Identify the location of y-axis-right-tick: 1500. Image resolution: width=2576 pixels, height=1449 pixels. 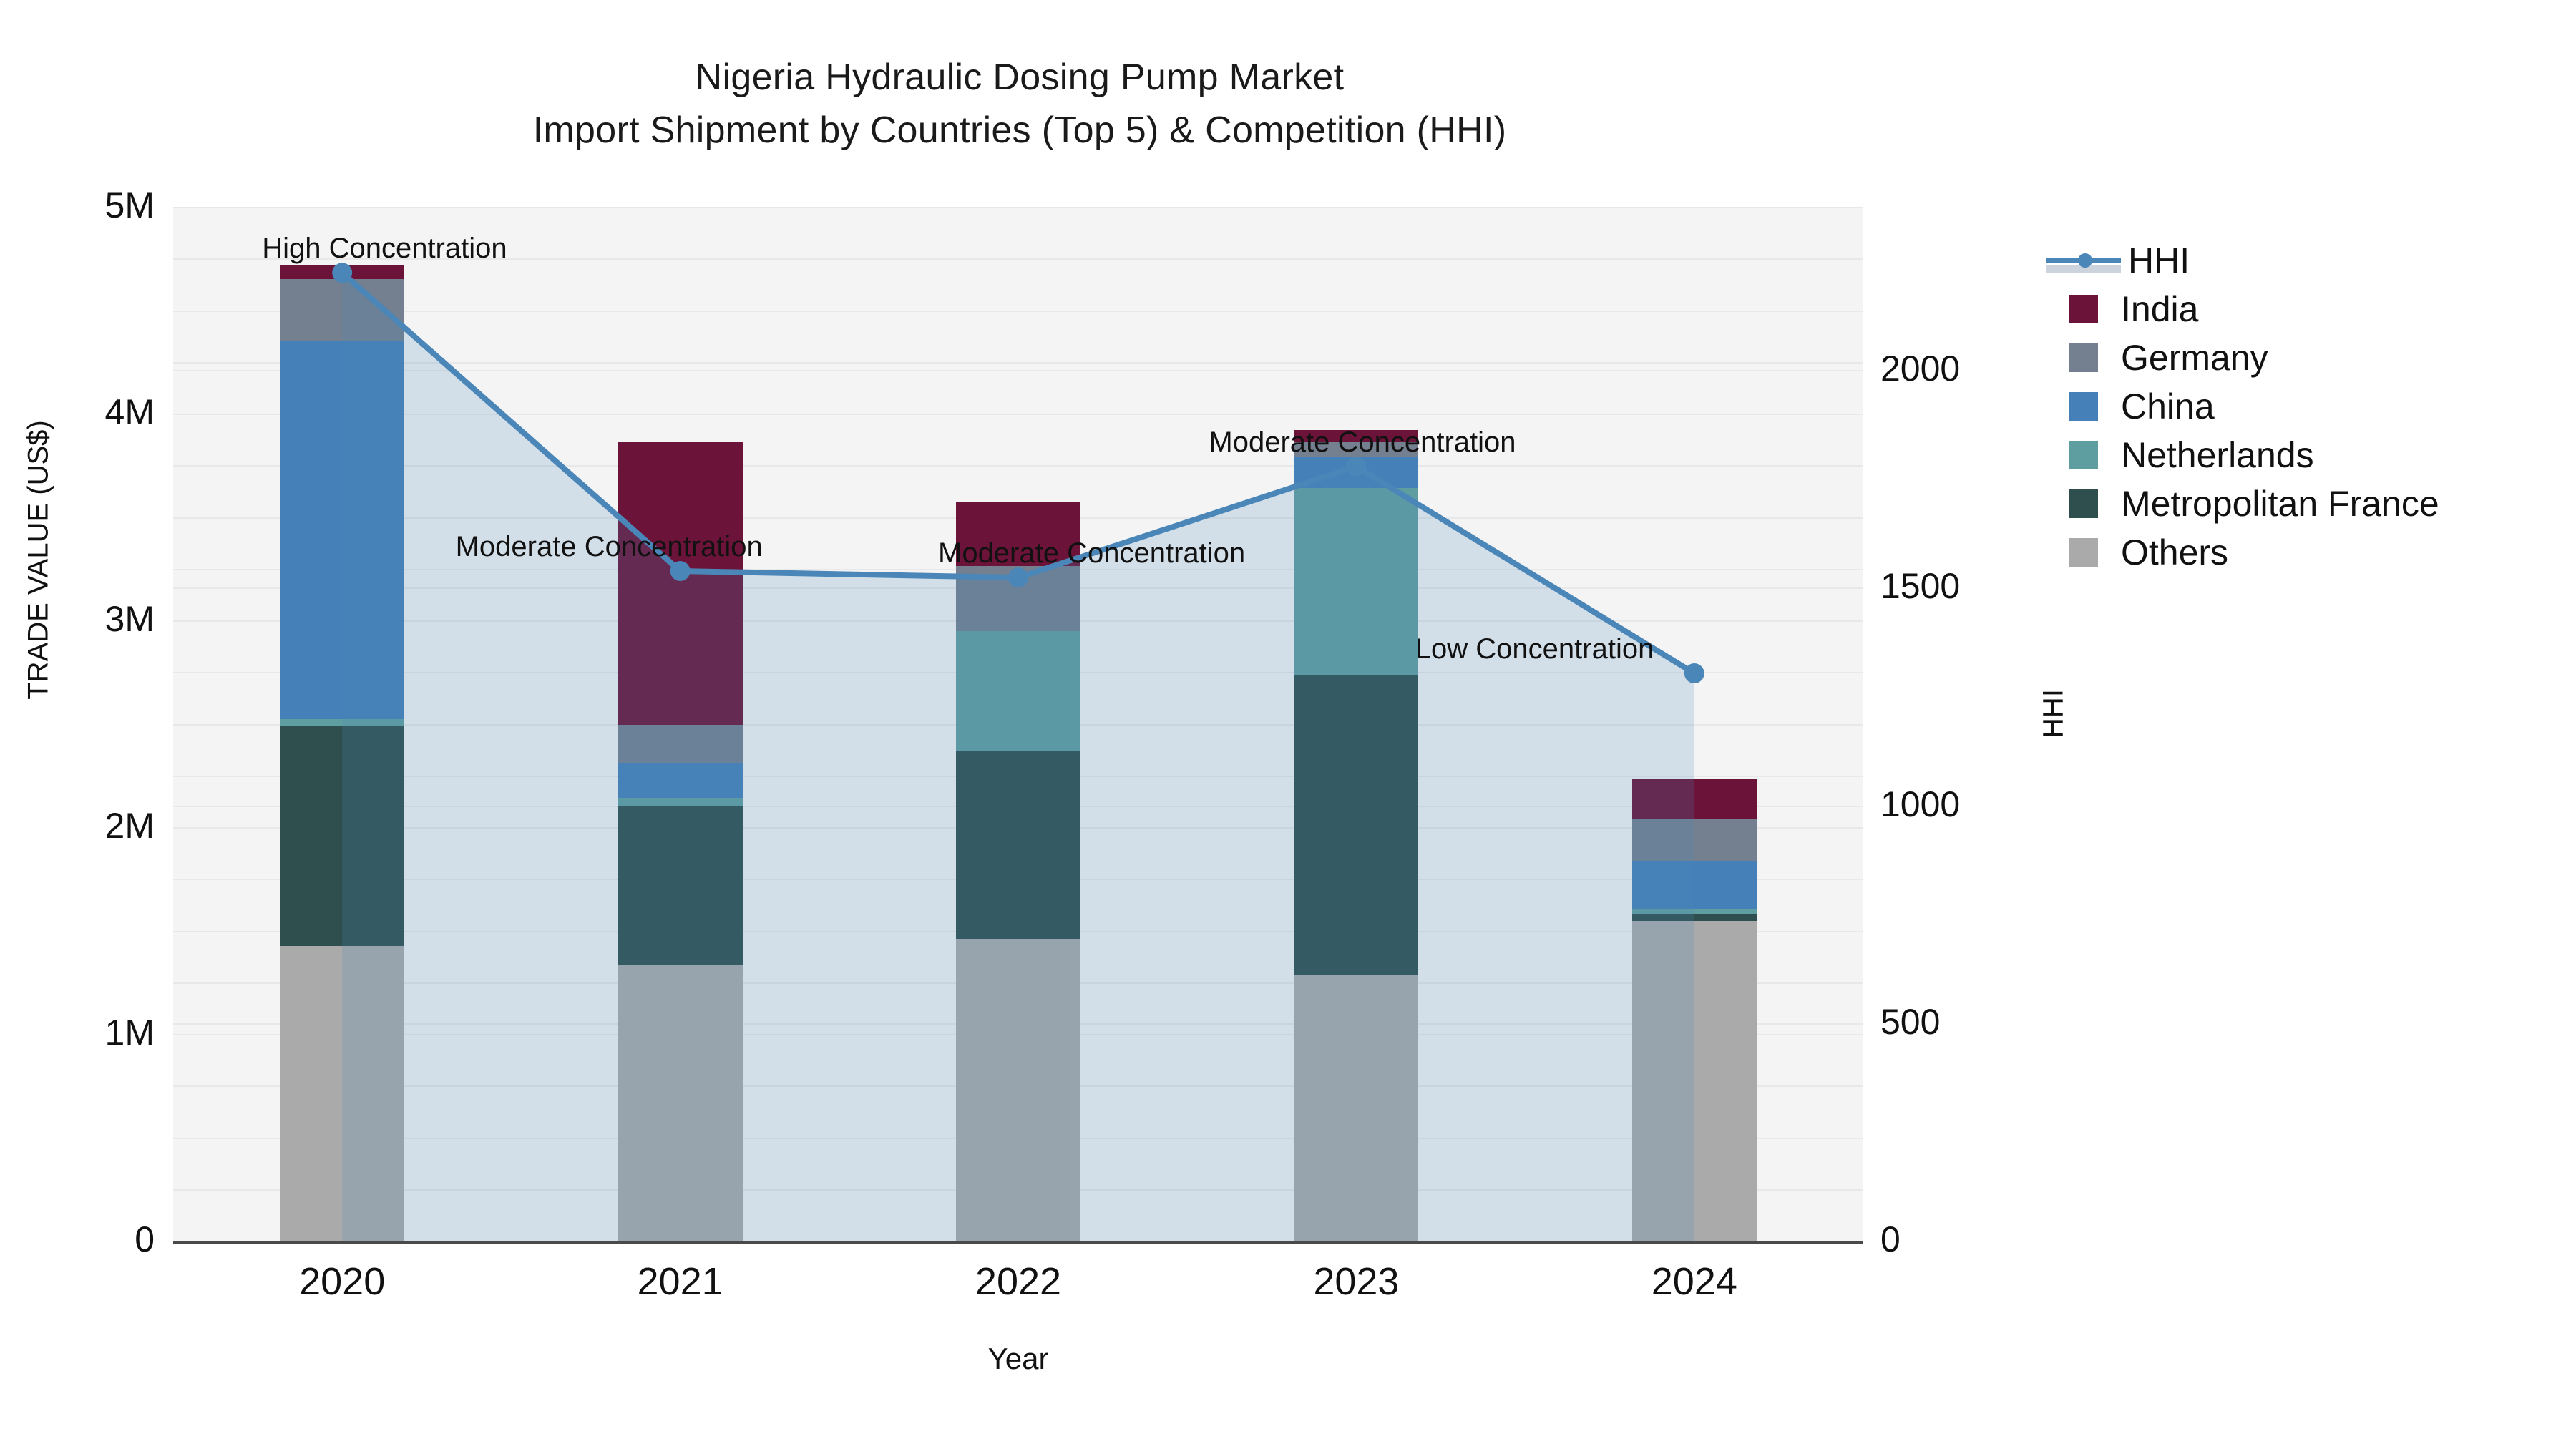
(1920, 586).